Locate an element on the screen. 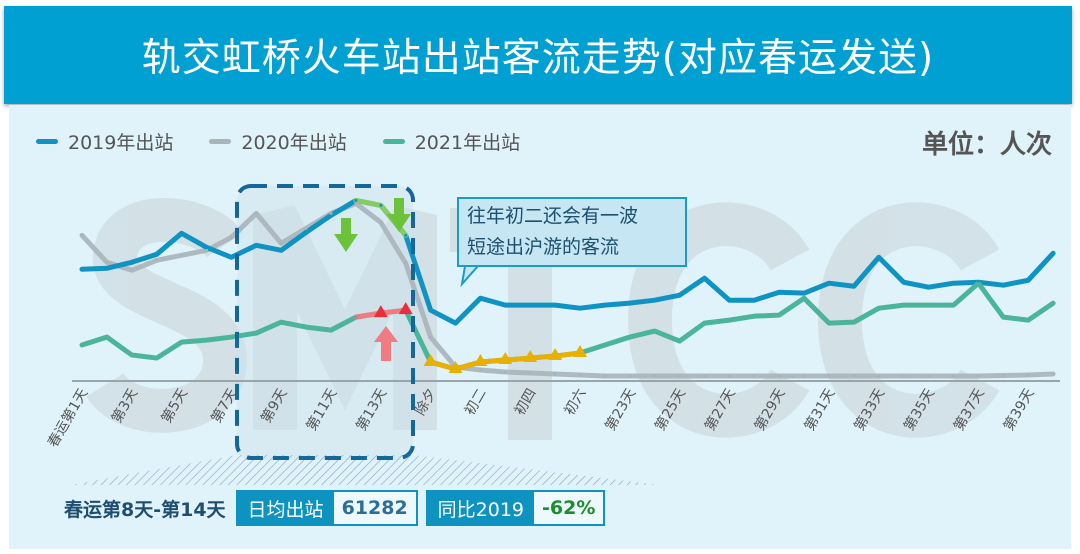 The width and height of the screenshot is (1080, 554). avg-value: 61282 is located at coordinates (374, 508).